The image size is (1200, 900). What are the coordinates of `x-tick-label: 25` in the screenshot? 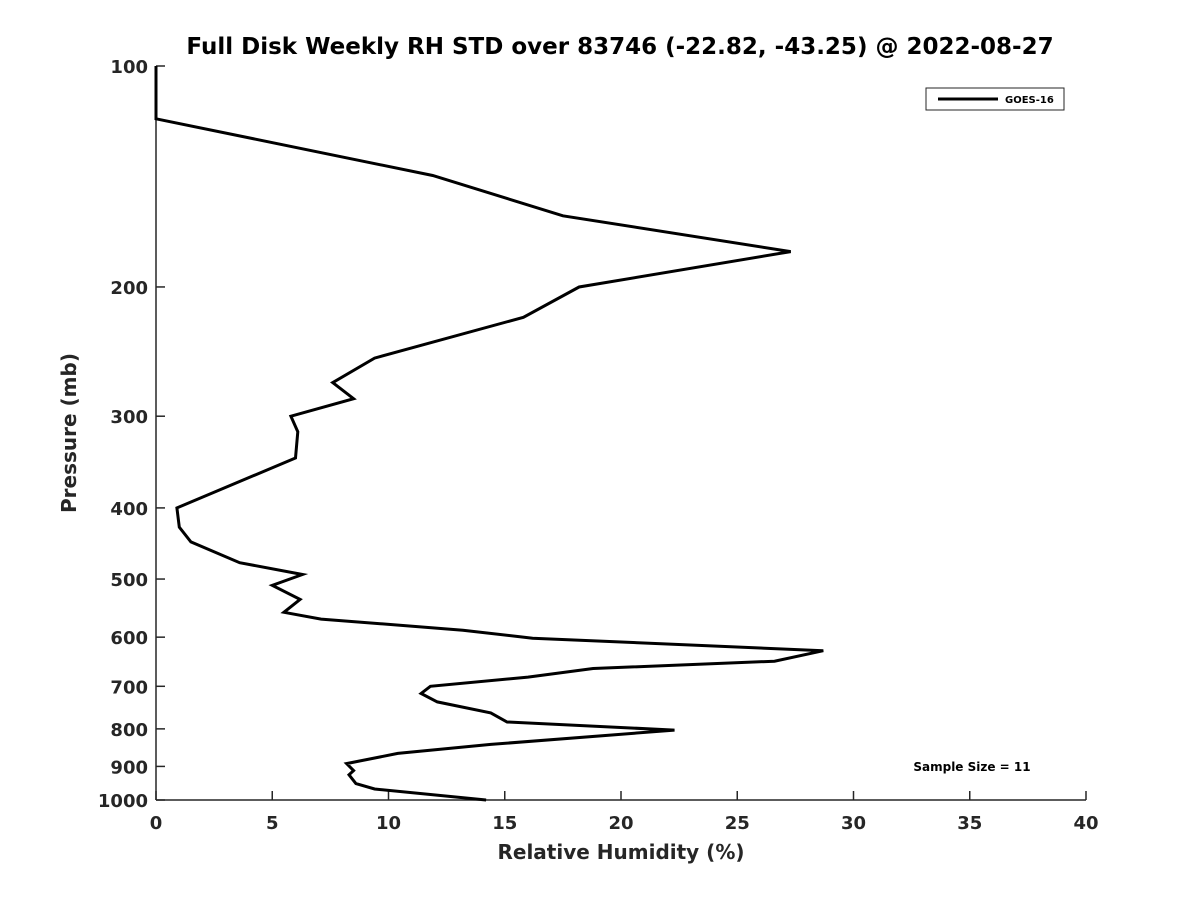 It's located at (737, 823).